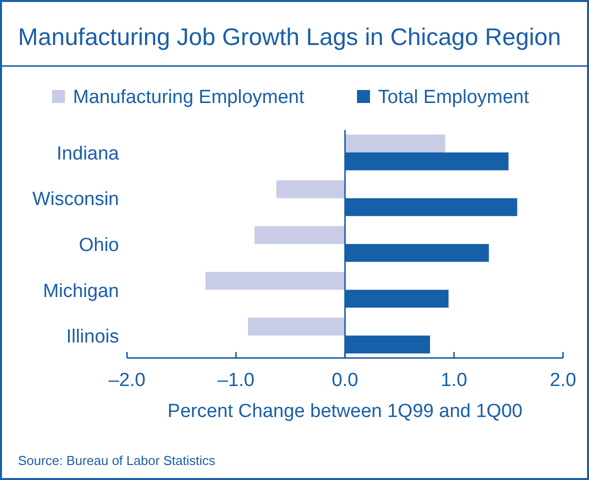 Image resolution: width=589 pixels, height=480 pixels. Describe the element at coordinates (563, 380) in the screenshot. I see `x-tick-label: 2.0` at that location.